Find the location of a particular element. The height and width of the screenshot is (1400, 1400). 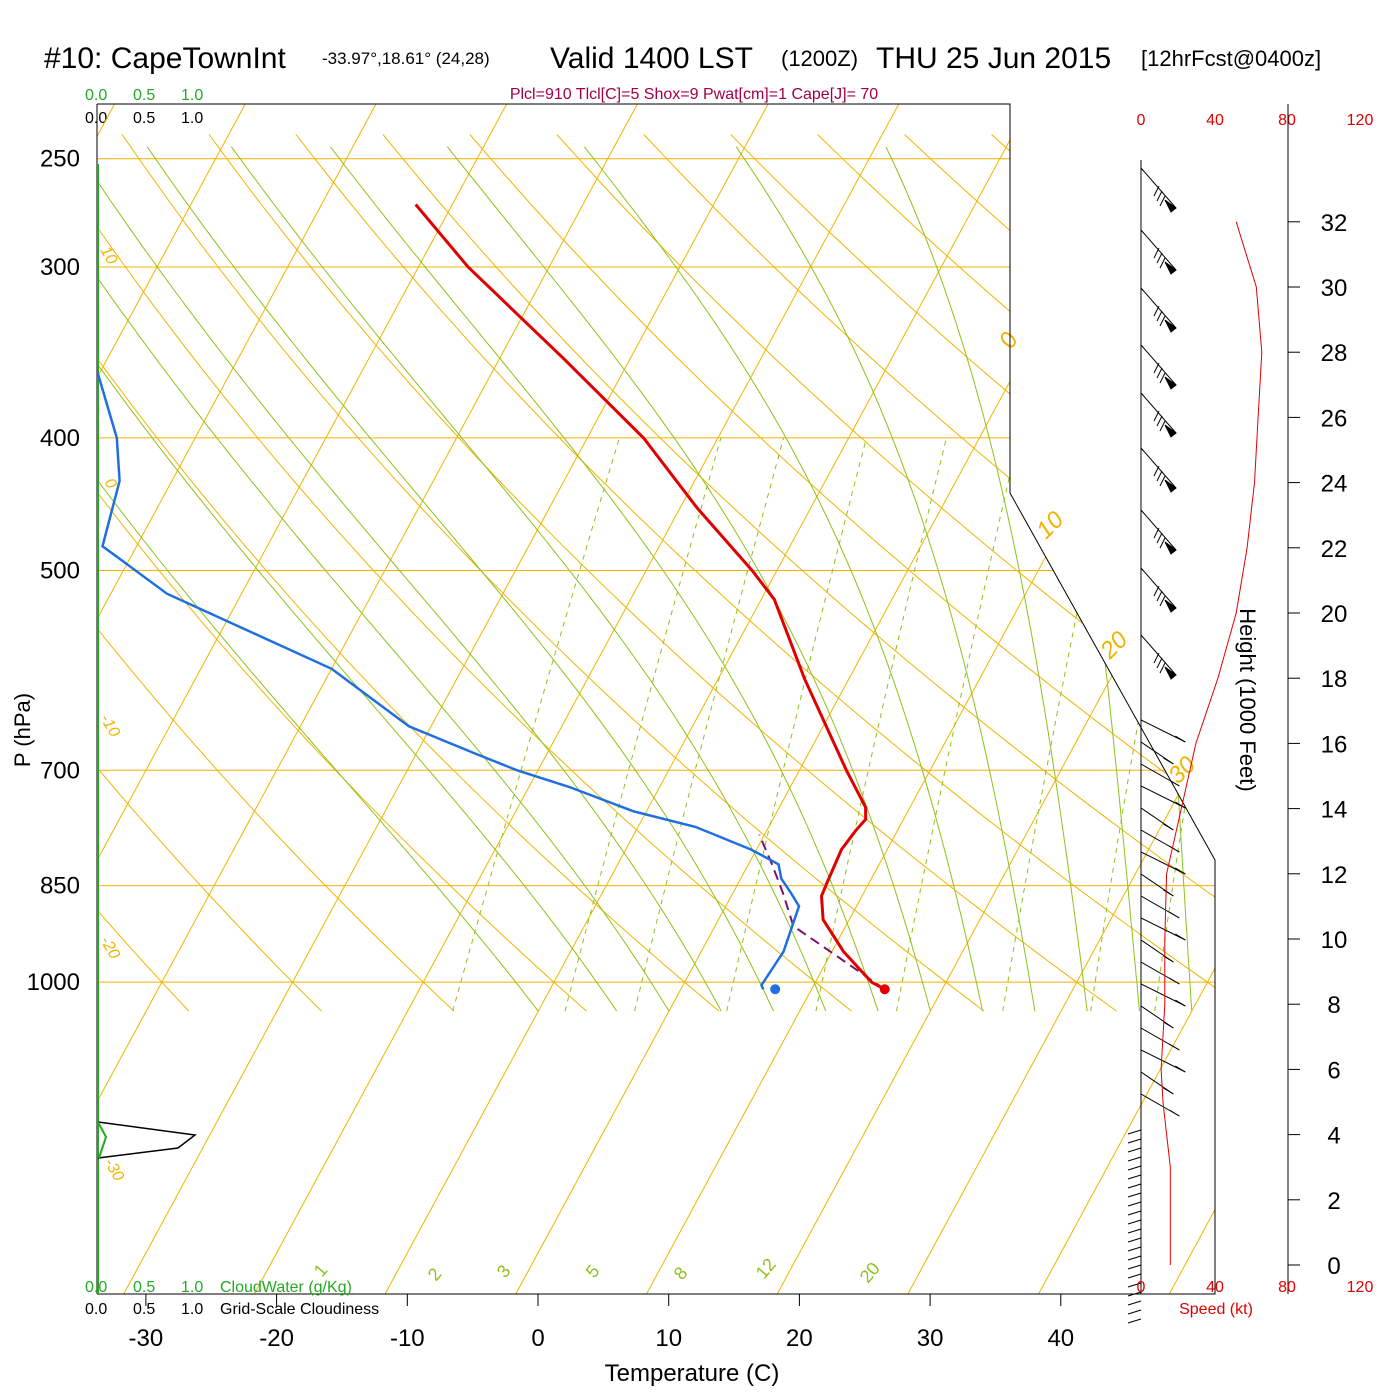

speed-axis-label: Speed (kt) is located at coordinates (1216, 1309).